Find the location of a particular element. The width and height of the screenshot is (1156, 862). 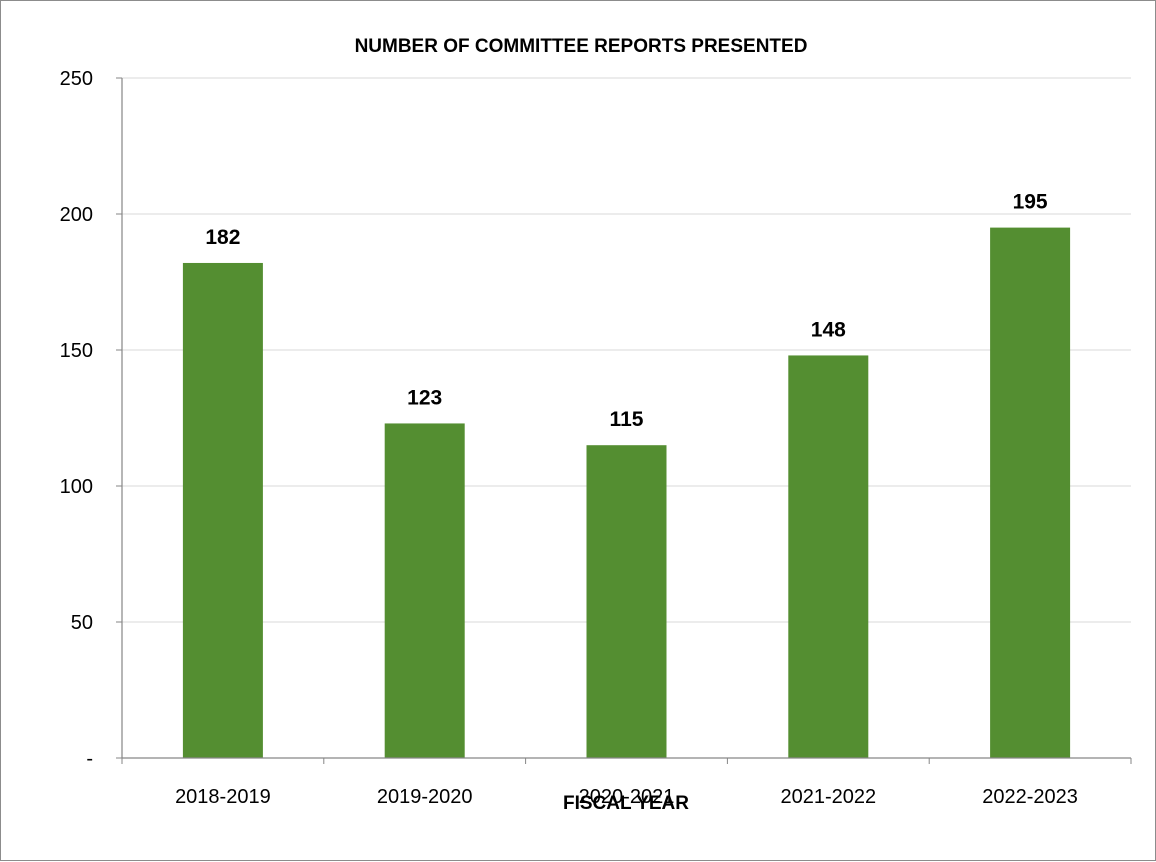

x-tick-label: 2020-2021 is located at coordinates (627, 797).